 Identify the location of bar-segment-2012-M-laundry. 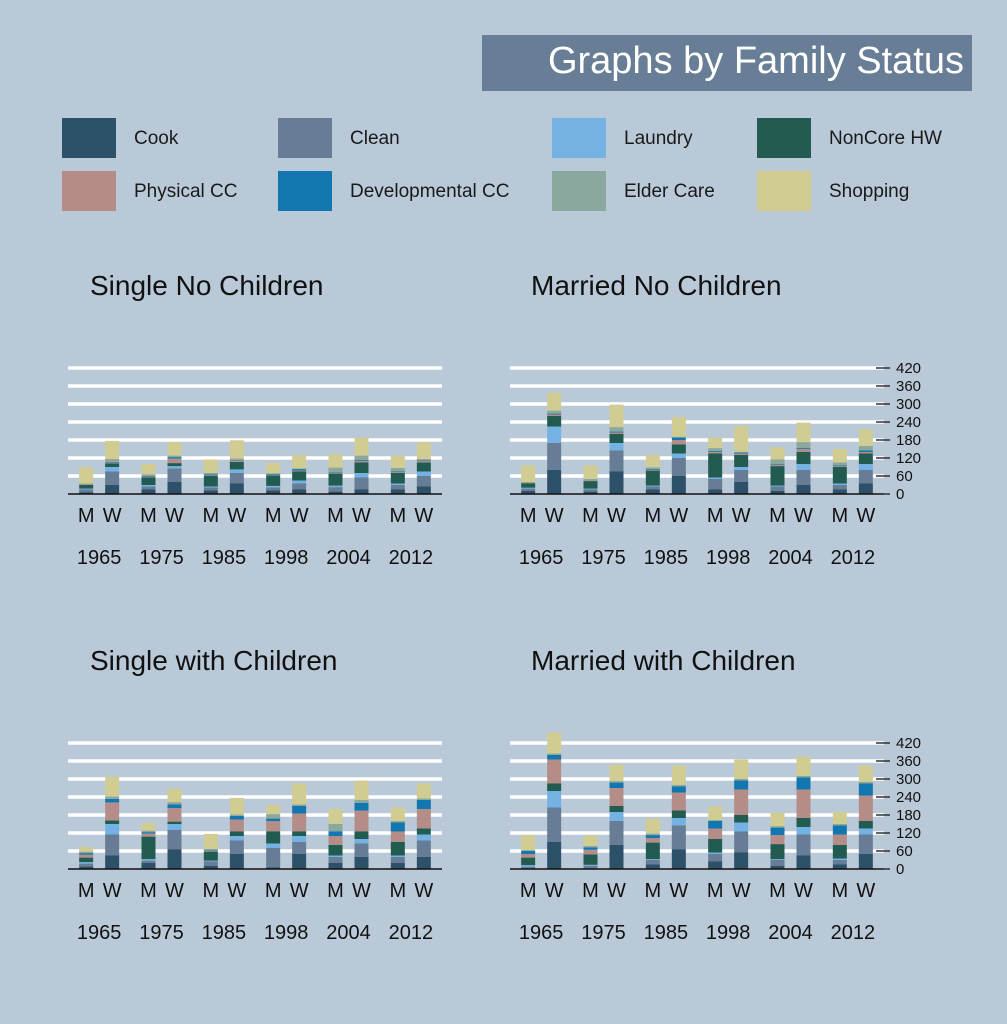
(839, 484).